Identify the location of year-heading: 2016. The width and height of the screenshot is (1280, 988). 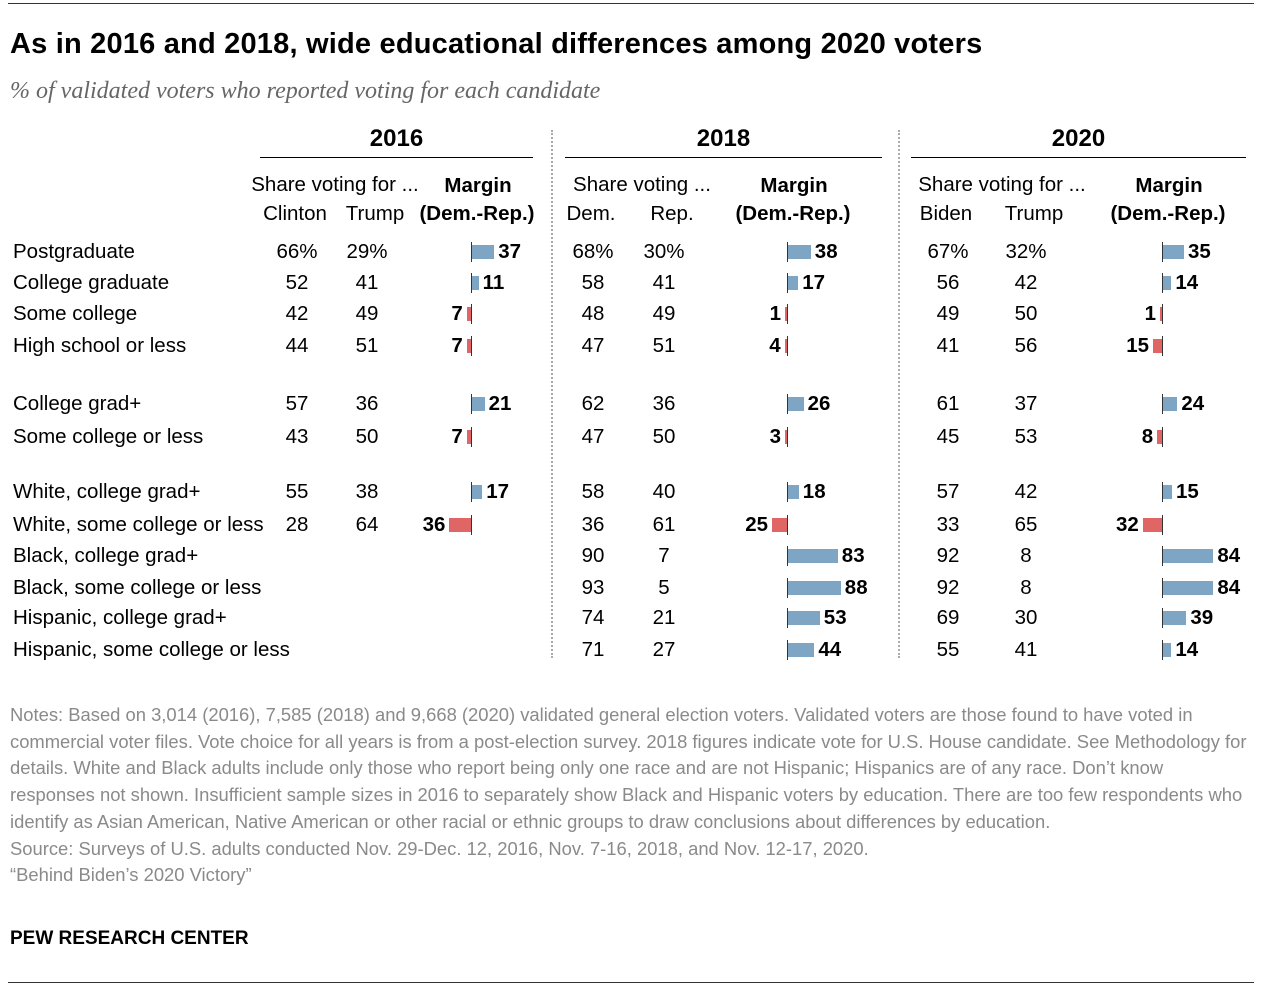
(396, 138).